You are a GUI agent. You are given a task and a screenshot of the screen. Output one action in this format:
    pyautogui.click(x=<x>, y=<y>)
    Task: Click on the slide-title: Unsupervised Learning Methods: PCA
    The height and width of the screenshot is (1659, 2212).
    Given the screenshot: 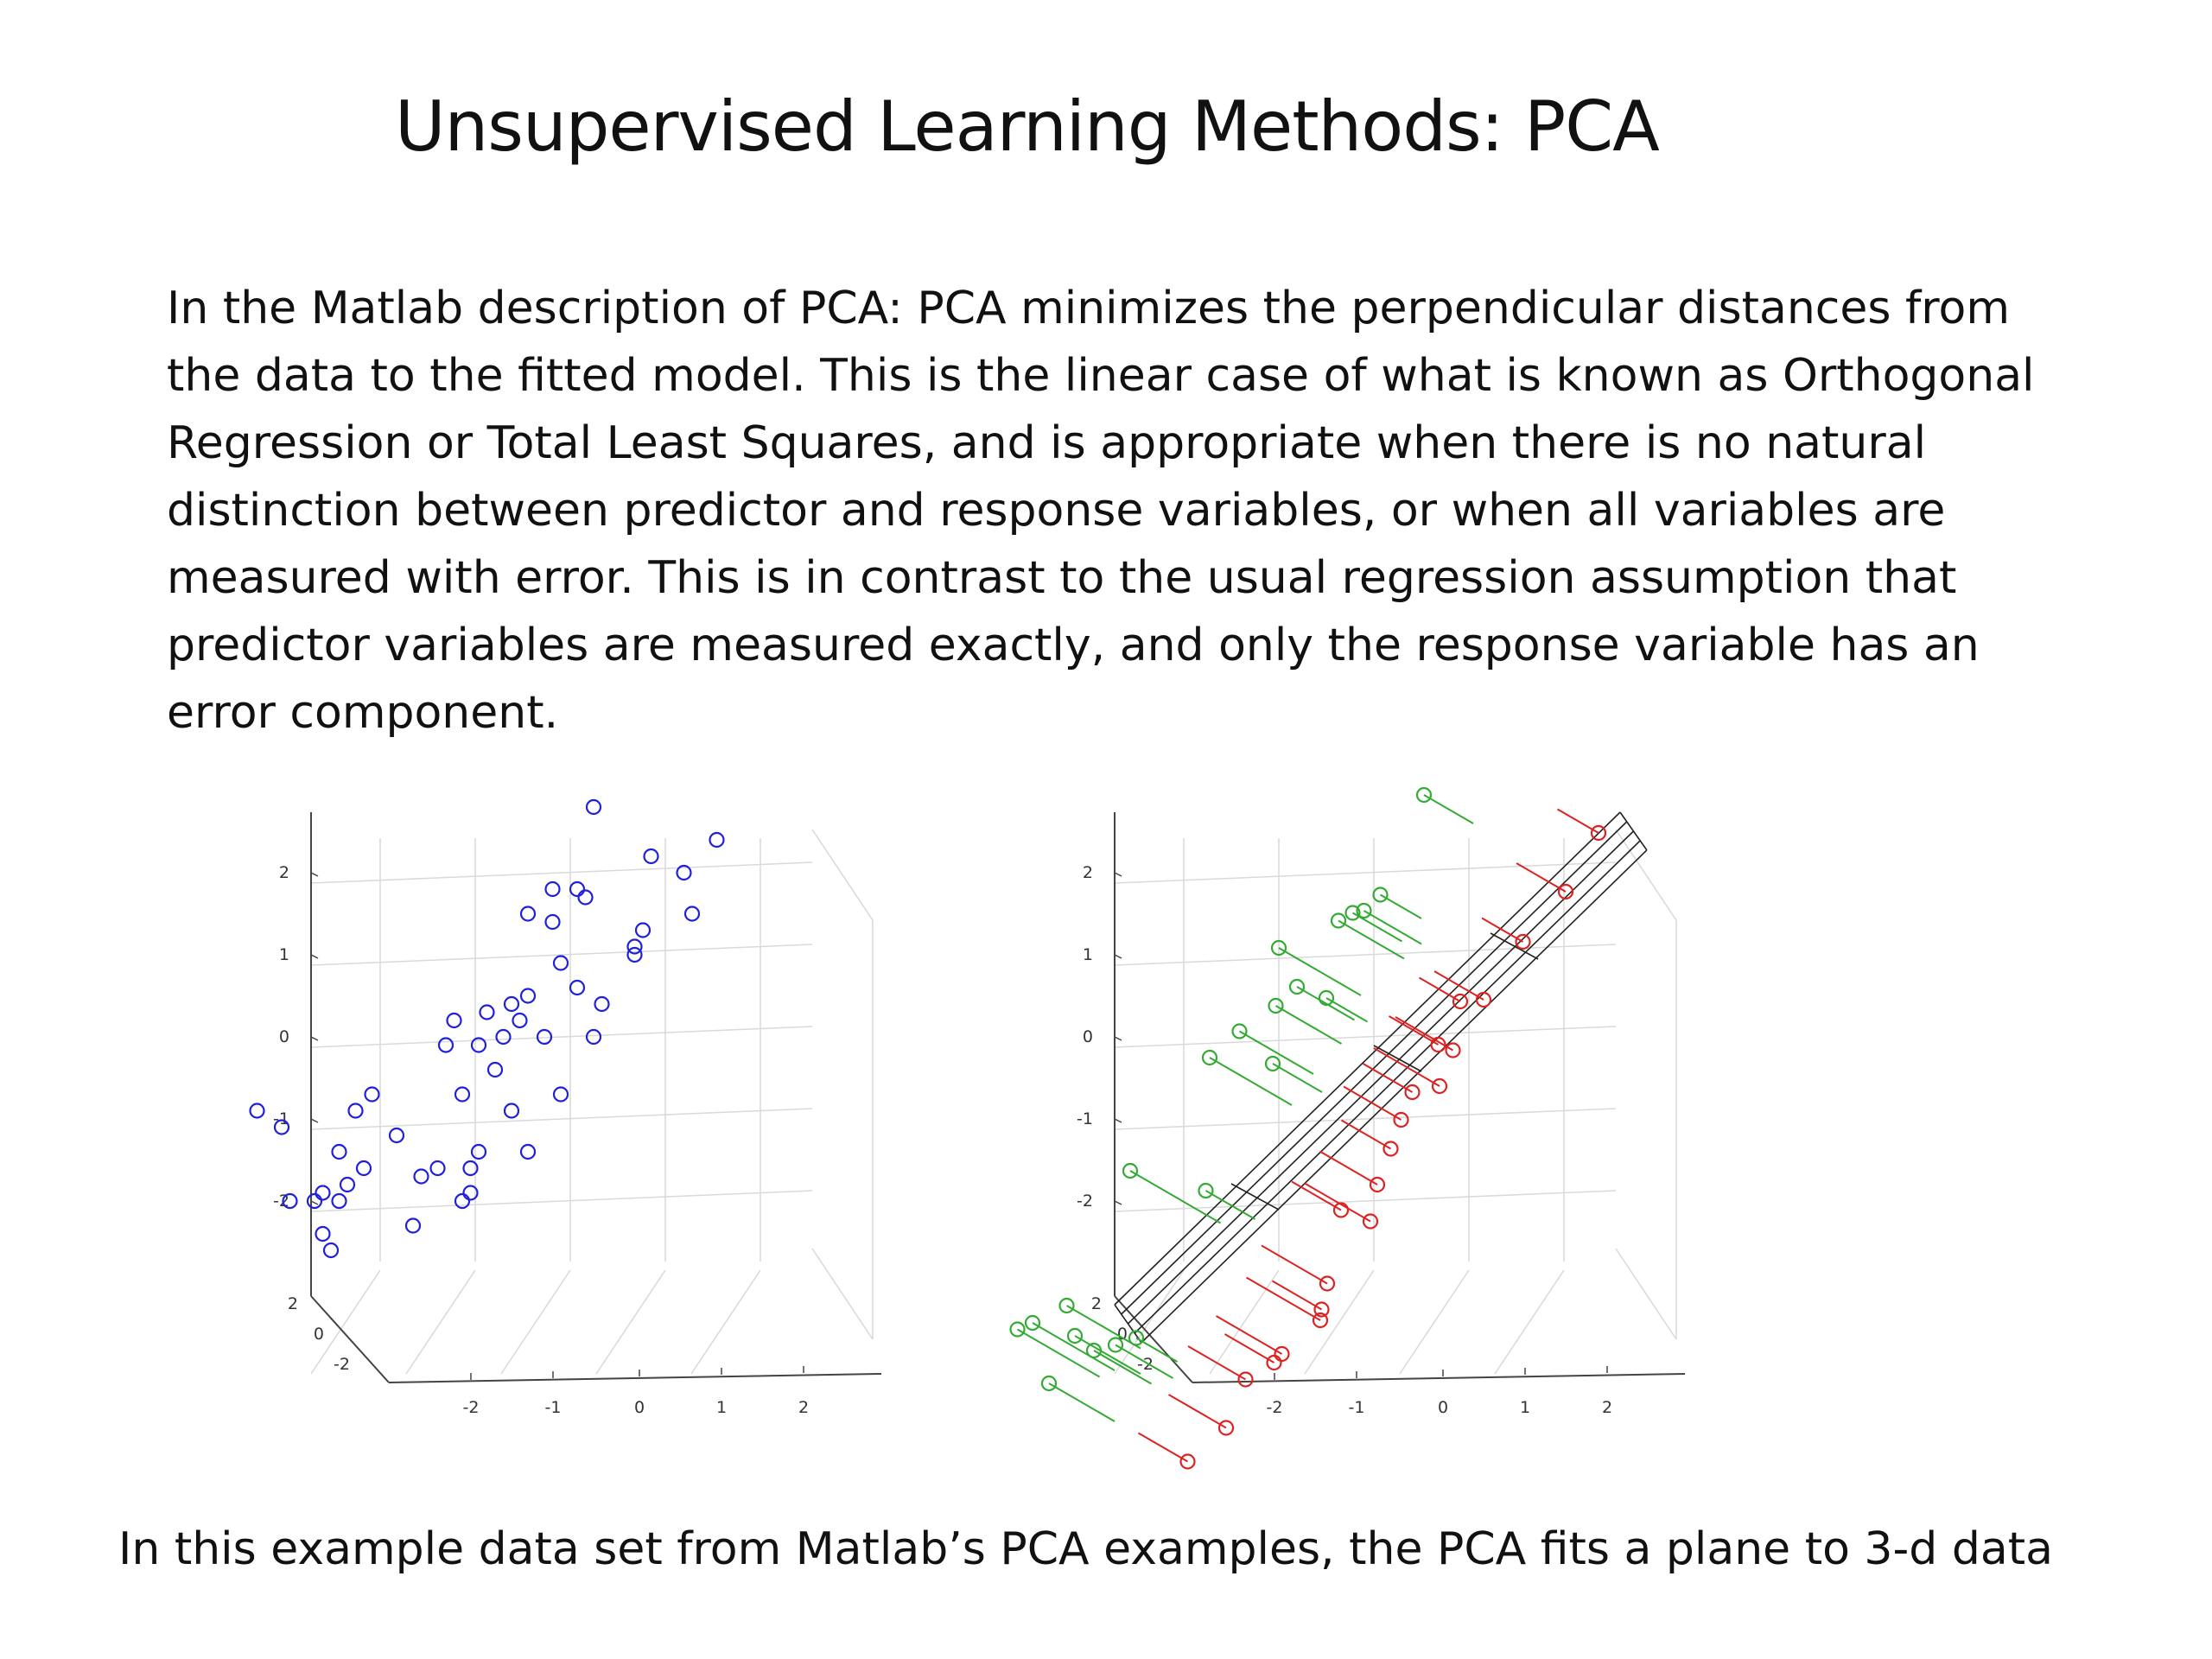 What is the action you would take?
    pyautogui.click(x=1027, y=126)
    